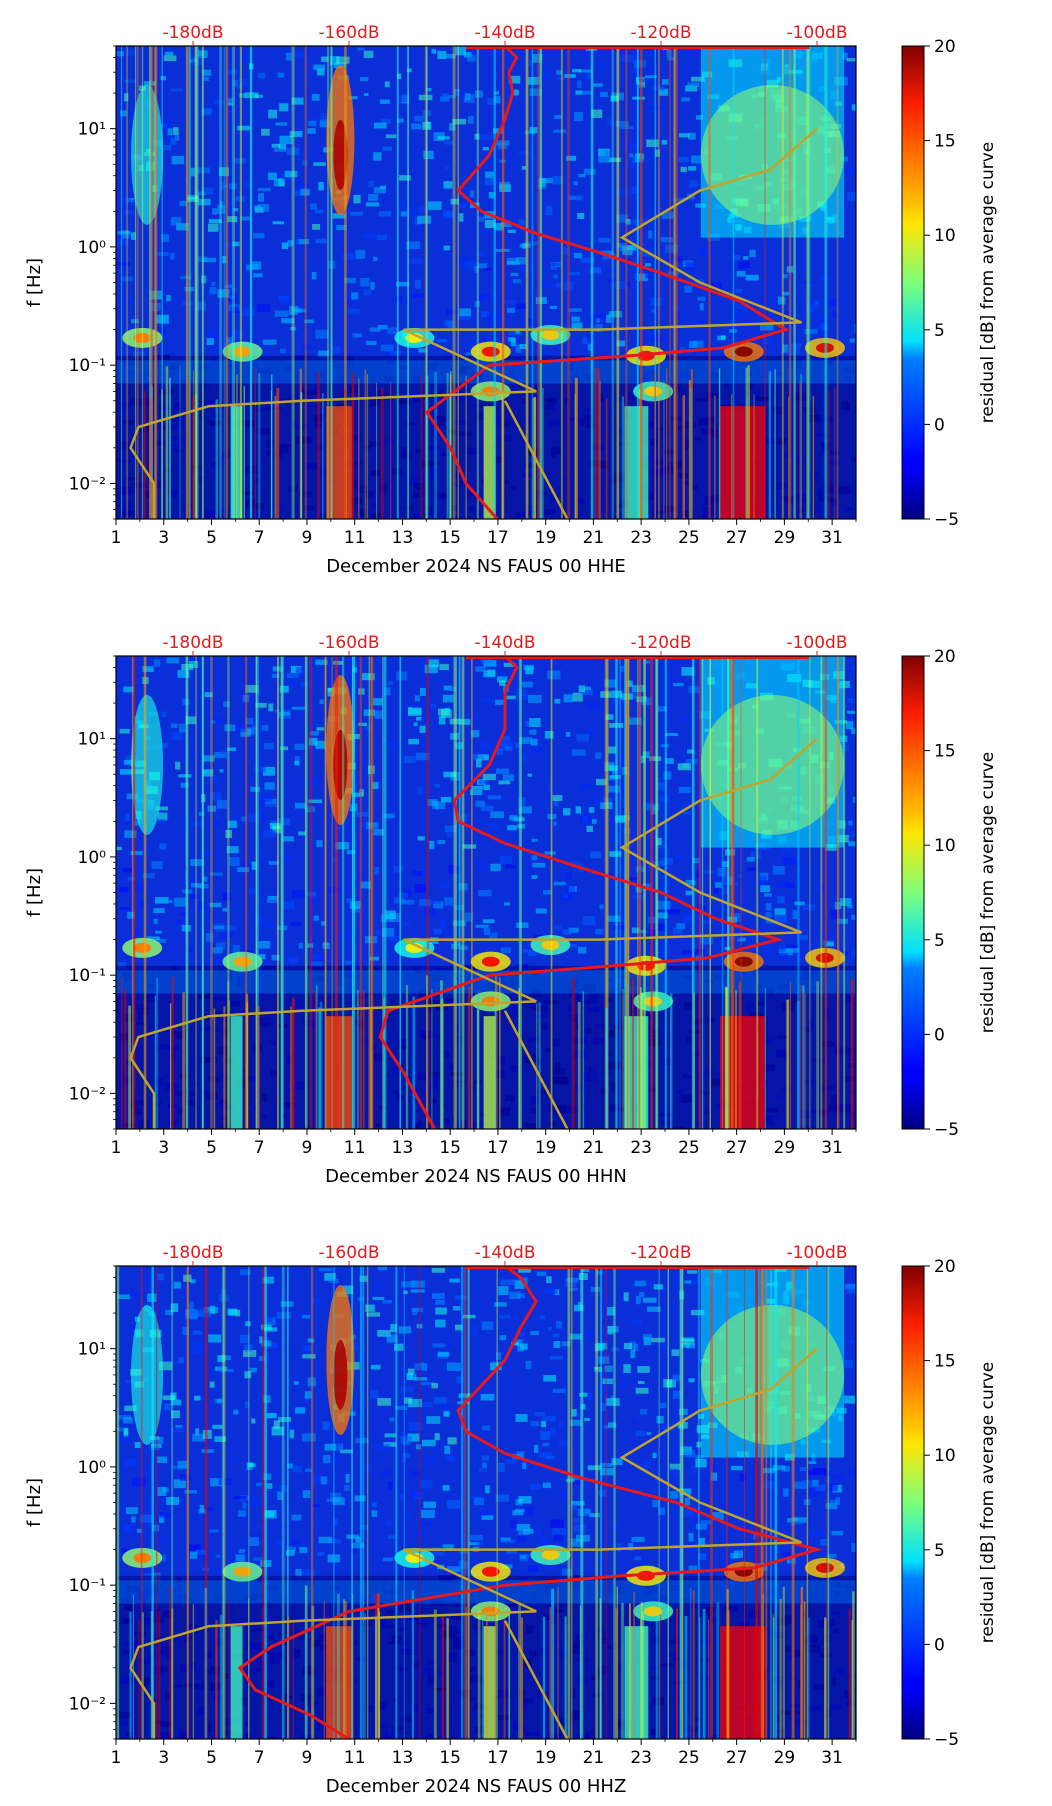 This screenshot has width=1052, height=1806. I want to click on x-axis-label: December 2024 NS FAUS 00 HHZ, so click(476, 1786).